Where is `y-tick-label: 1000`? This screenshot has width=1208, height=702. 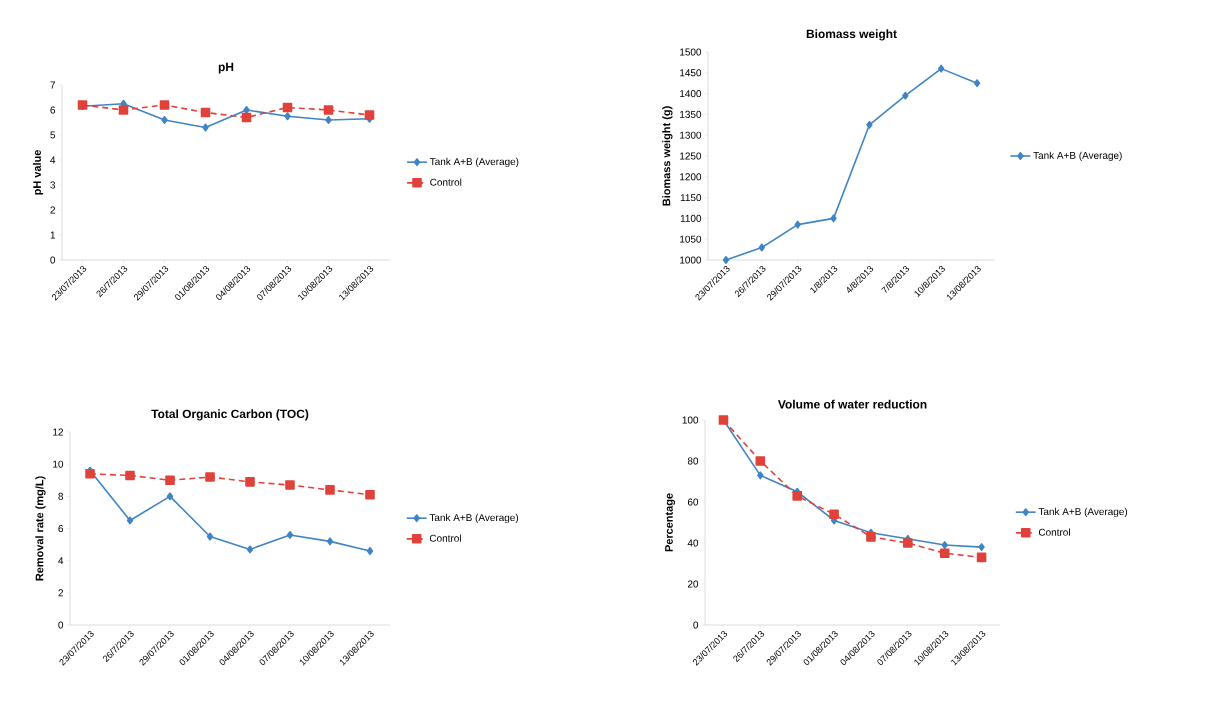 y-tick-label: 1000 is located at coordinates (691, 260).